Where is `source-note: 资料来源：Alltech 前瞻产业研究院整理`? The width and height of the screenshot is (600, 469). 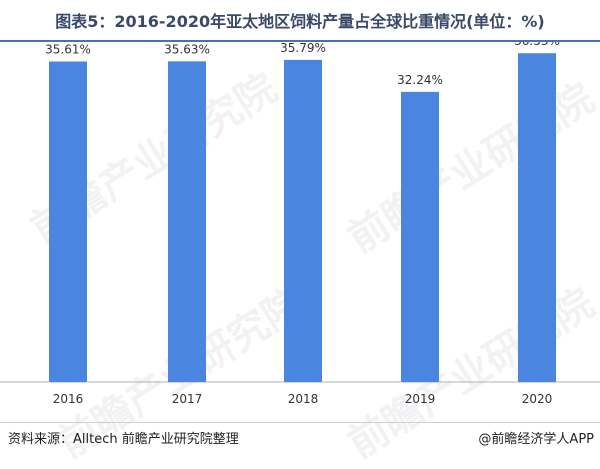
source-note: 资料来源：Alltech 前瞻产业研究院整理 is located at coordinates (123, 439).